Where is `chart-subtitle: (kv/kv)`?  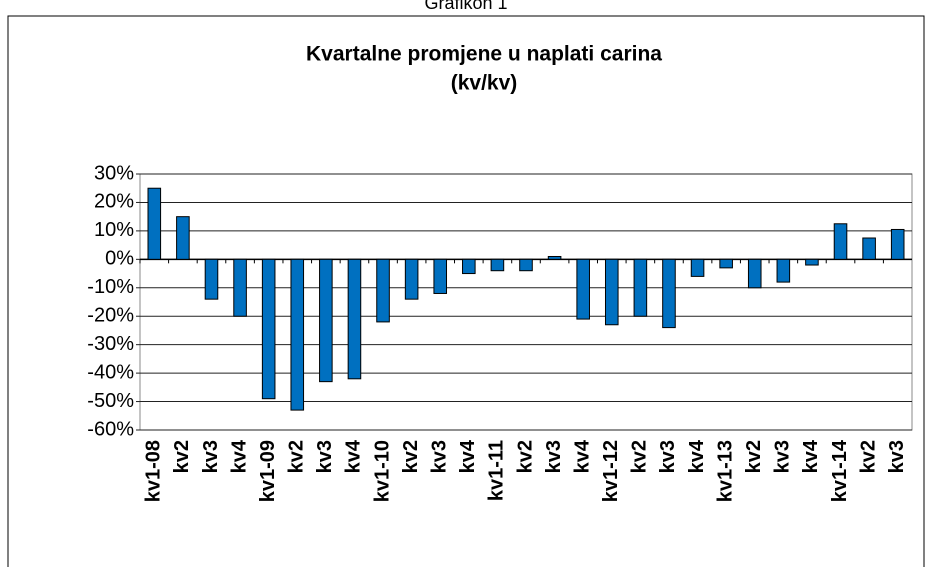 chart-subtitle: (kv/kv) is located at coordinates (484, 83).